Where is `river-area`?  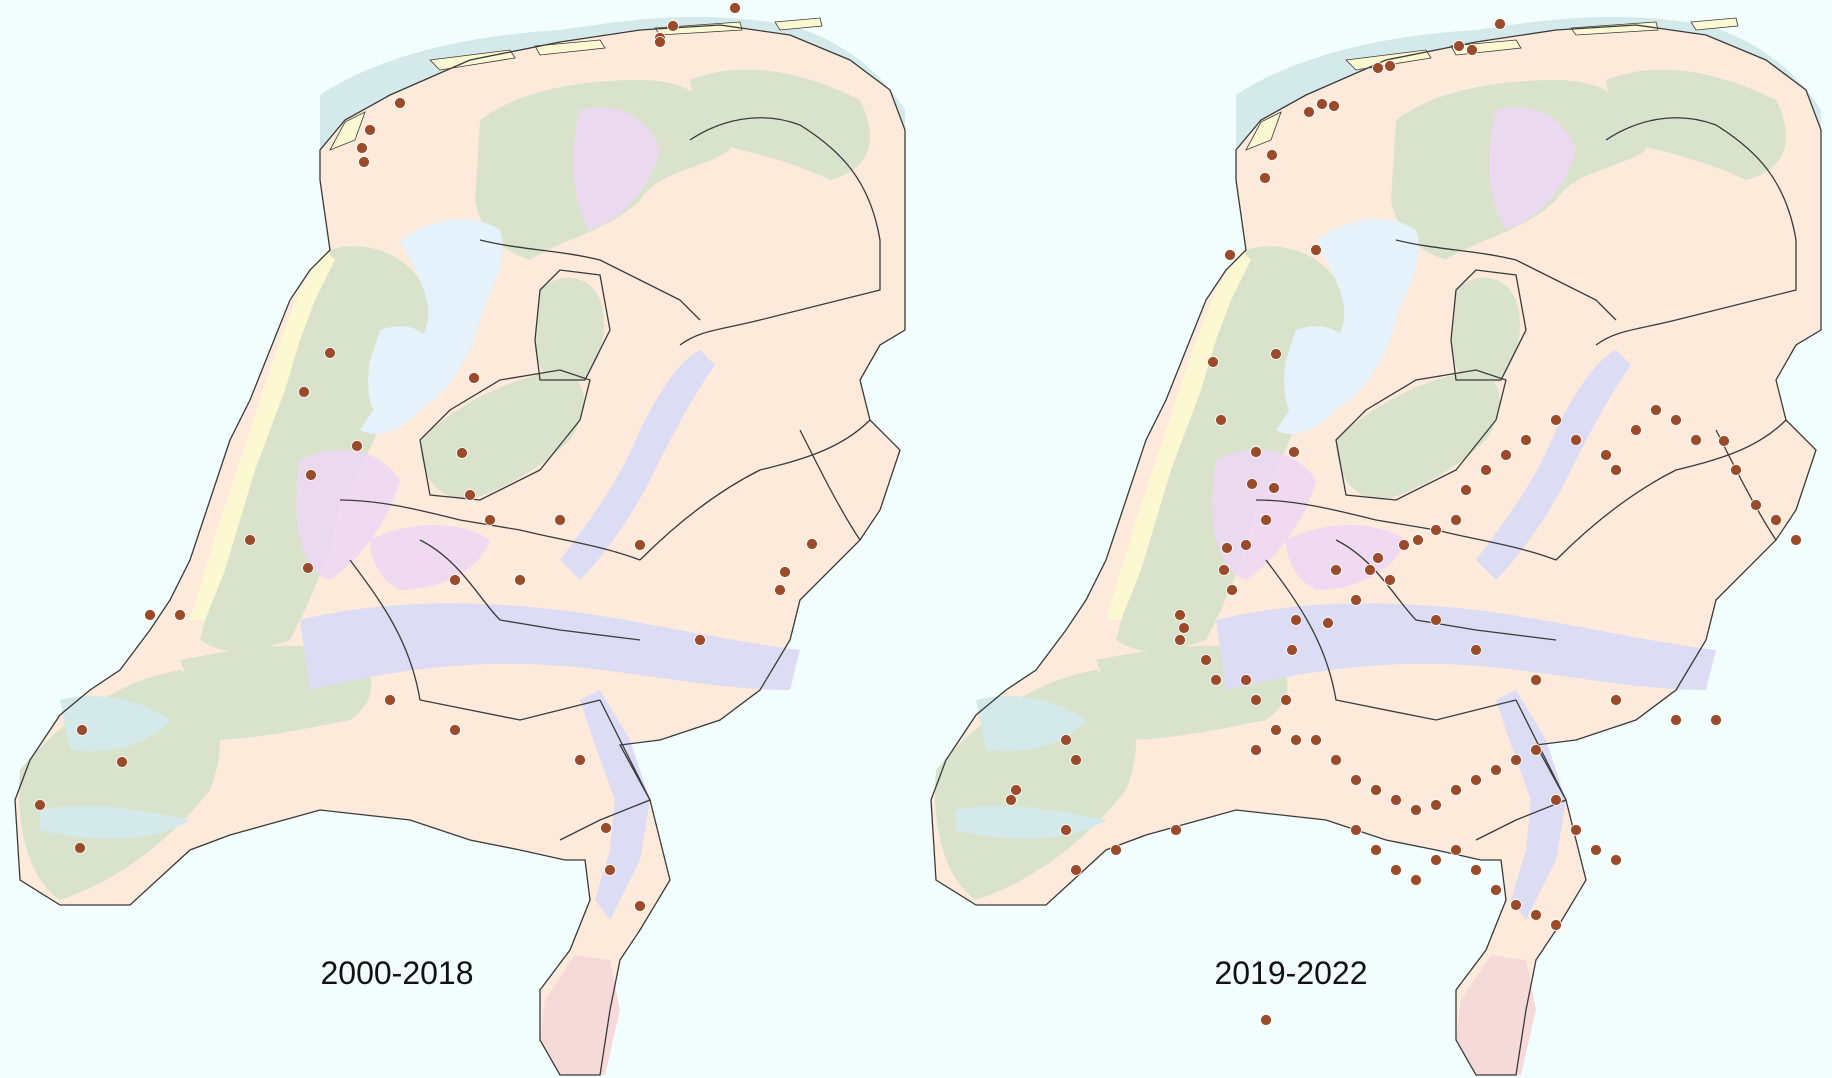 river-area is located at coordinates (1466, 646).